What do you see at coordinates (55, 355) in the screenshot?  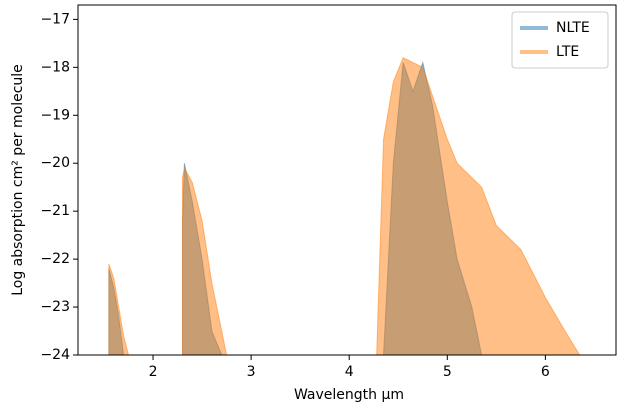 I see `y-tick-label: −24` at bounding box center [55, 355].